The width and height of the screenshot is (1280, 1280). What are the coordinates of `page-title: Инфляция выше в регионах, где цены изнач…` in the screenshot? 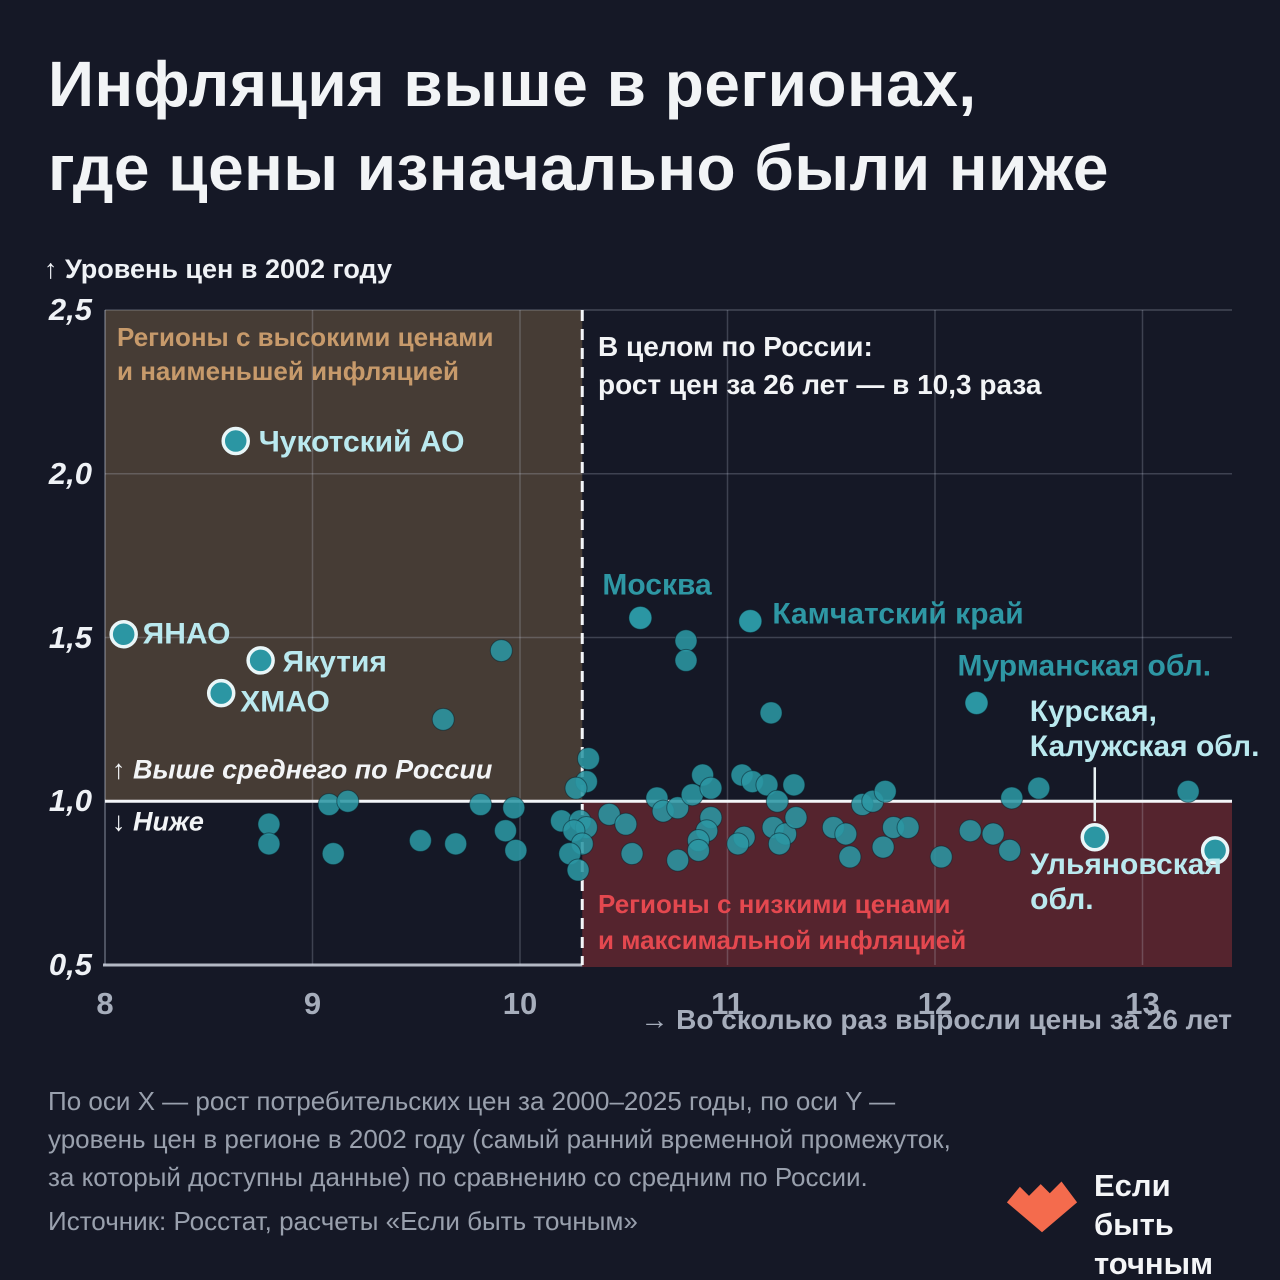 It's located at (578, 126).